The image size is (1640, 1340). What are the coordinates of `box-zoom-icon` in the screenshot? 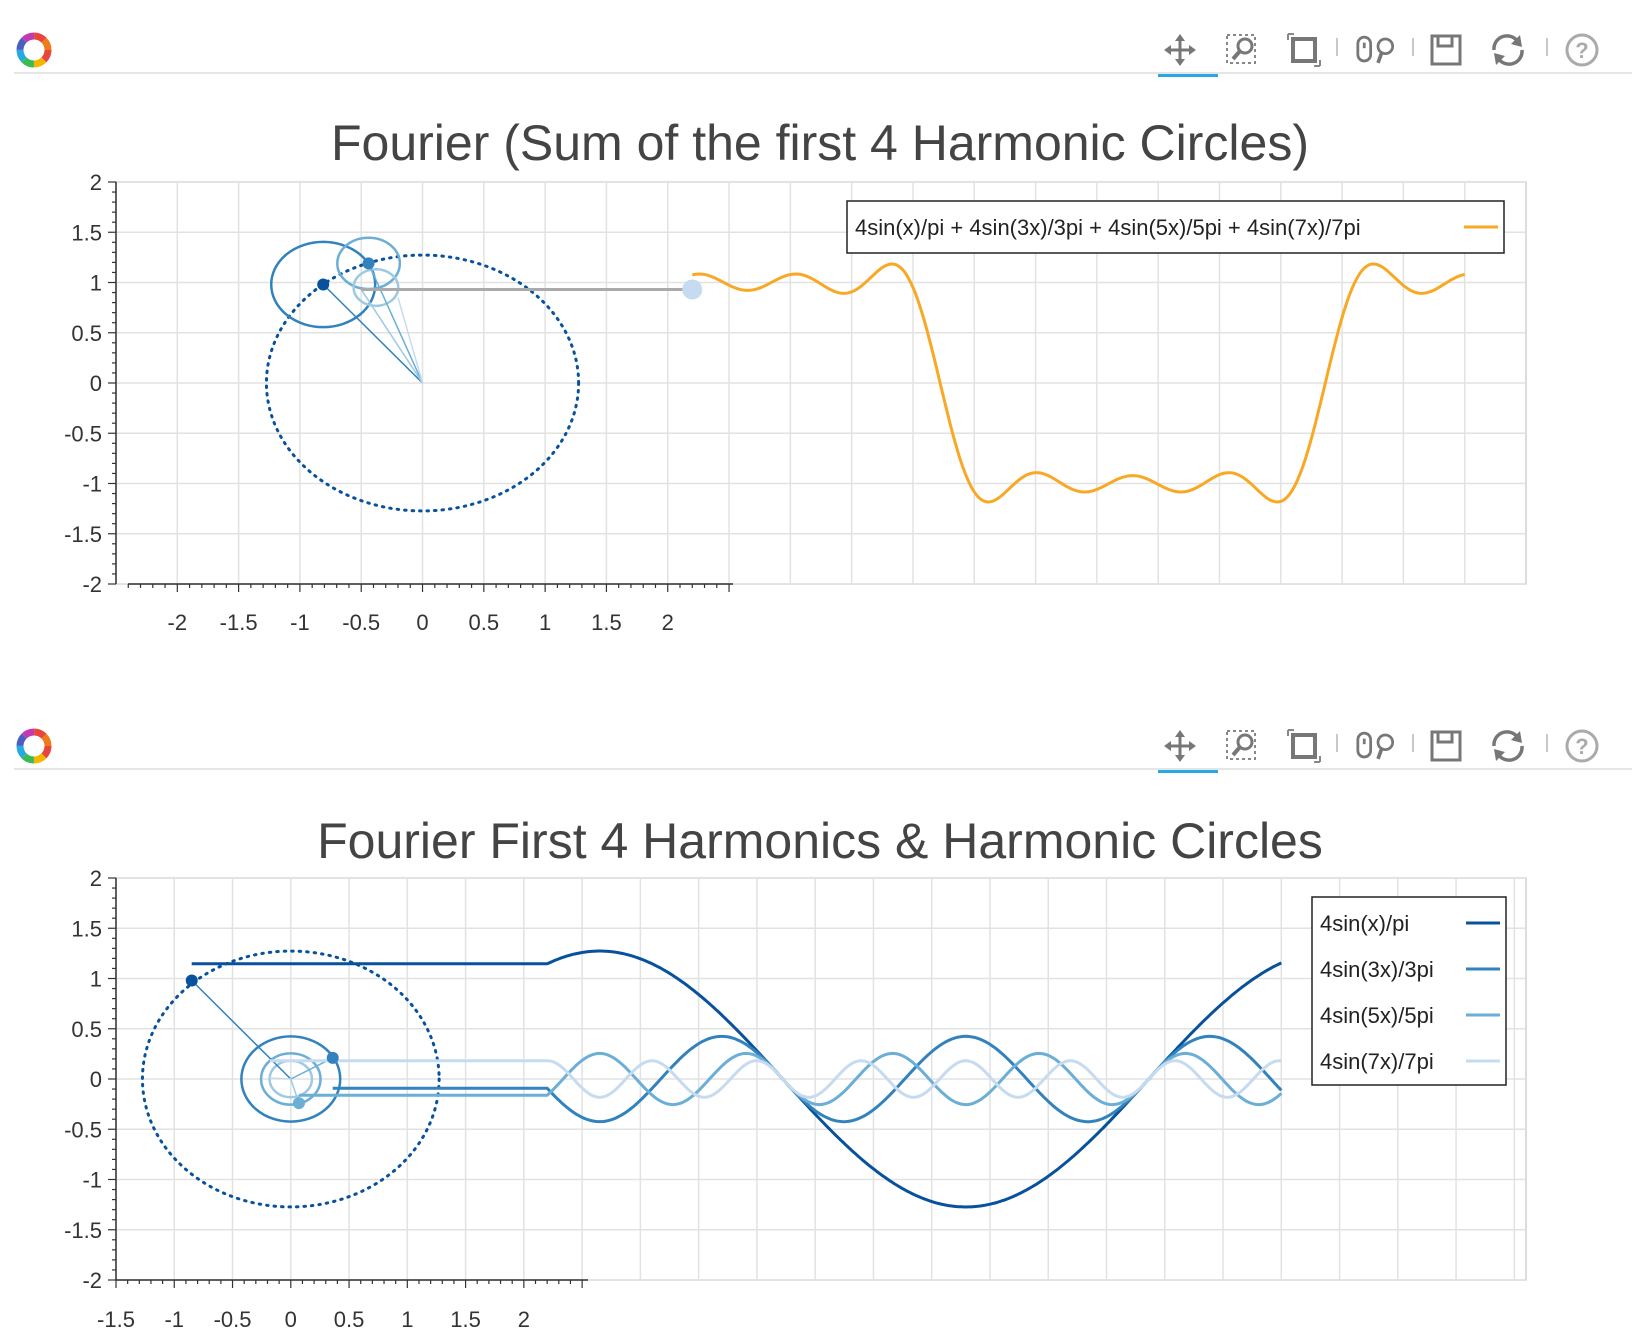 It's located at (1241, 49).